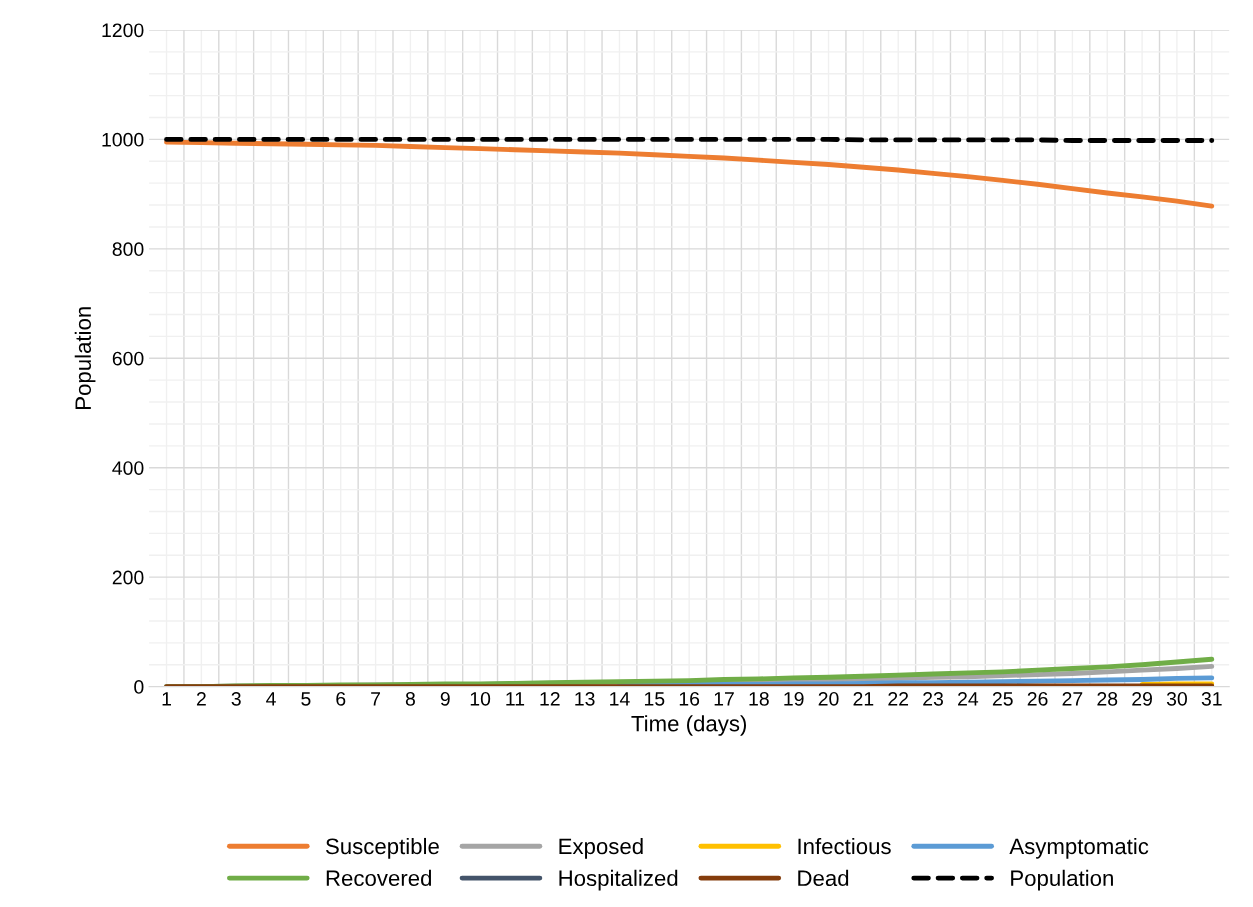  I want to click on x-tick-label: 15, so click(654, 699).